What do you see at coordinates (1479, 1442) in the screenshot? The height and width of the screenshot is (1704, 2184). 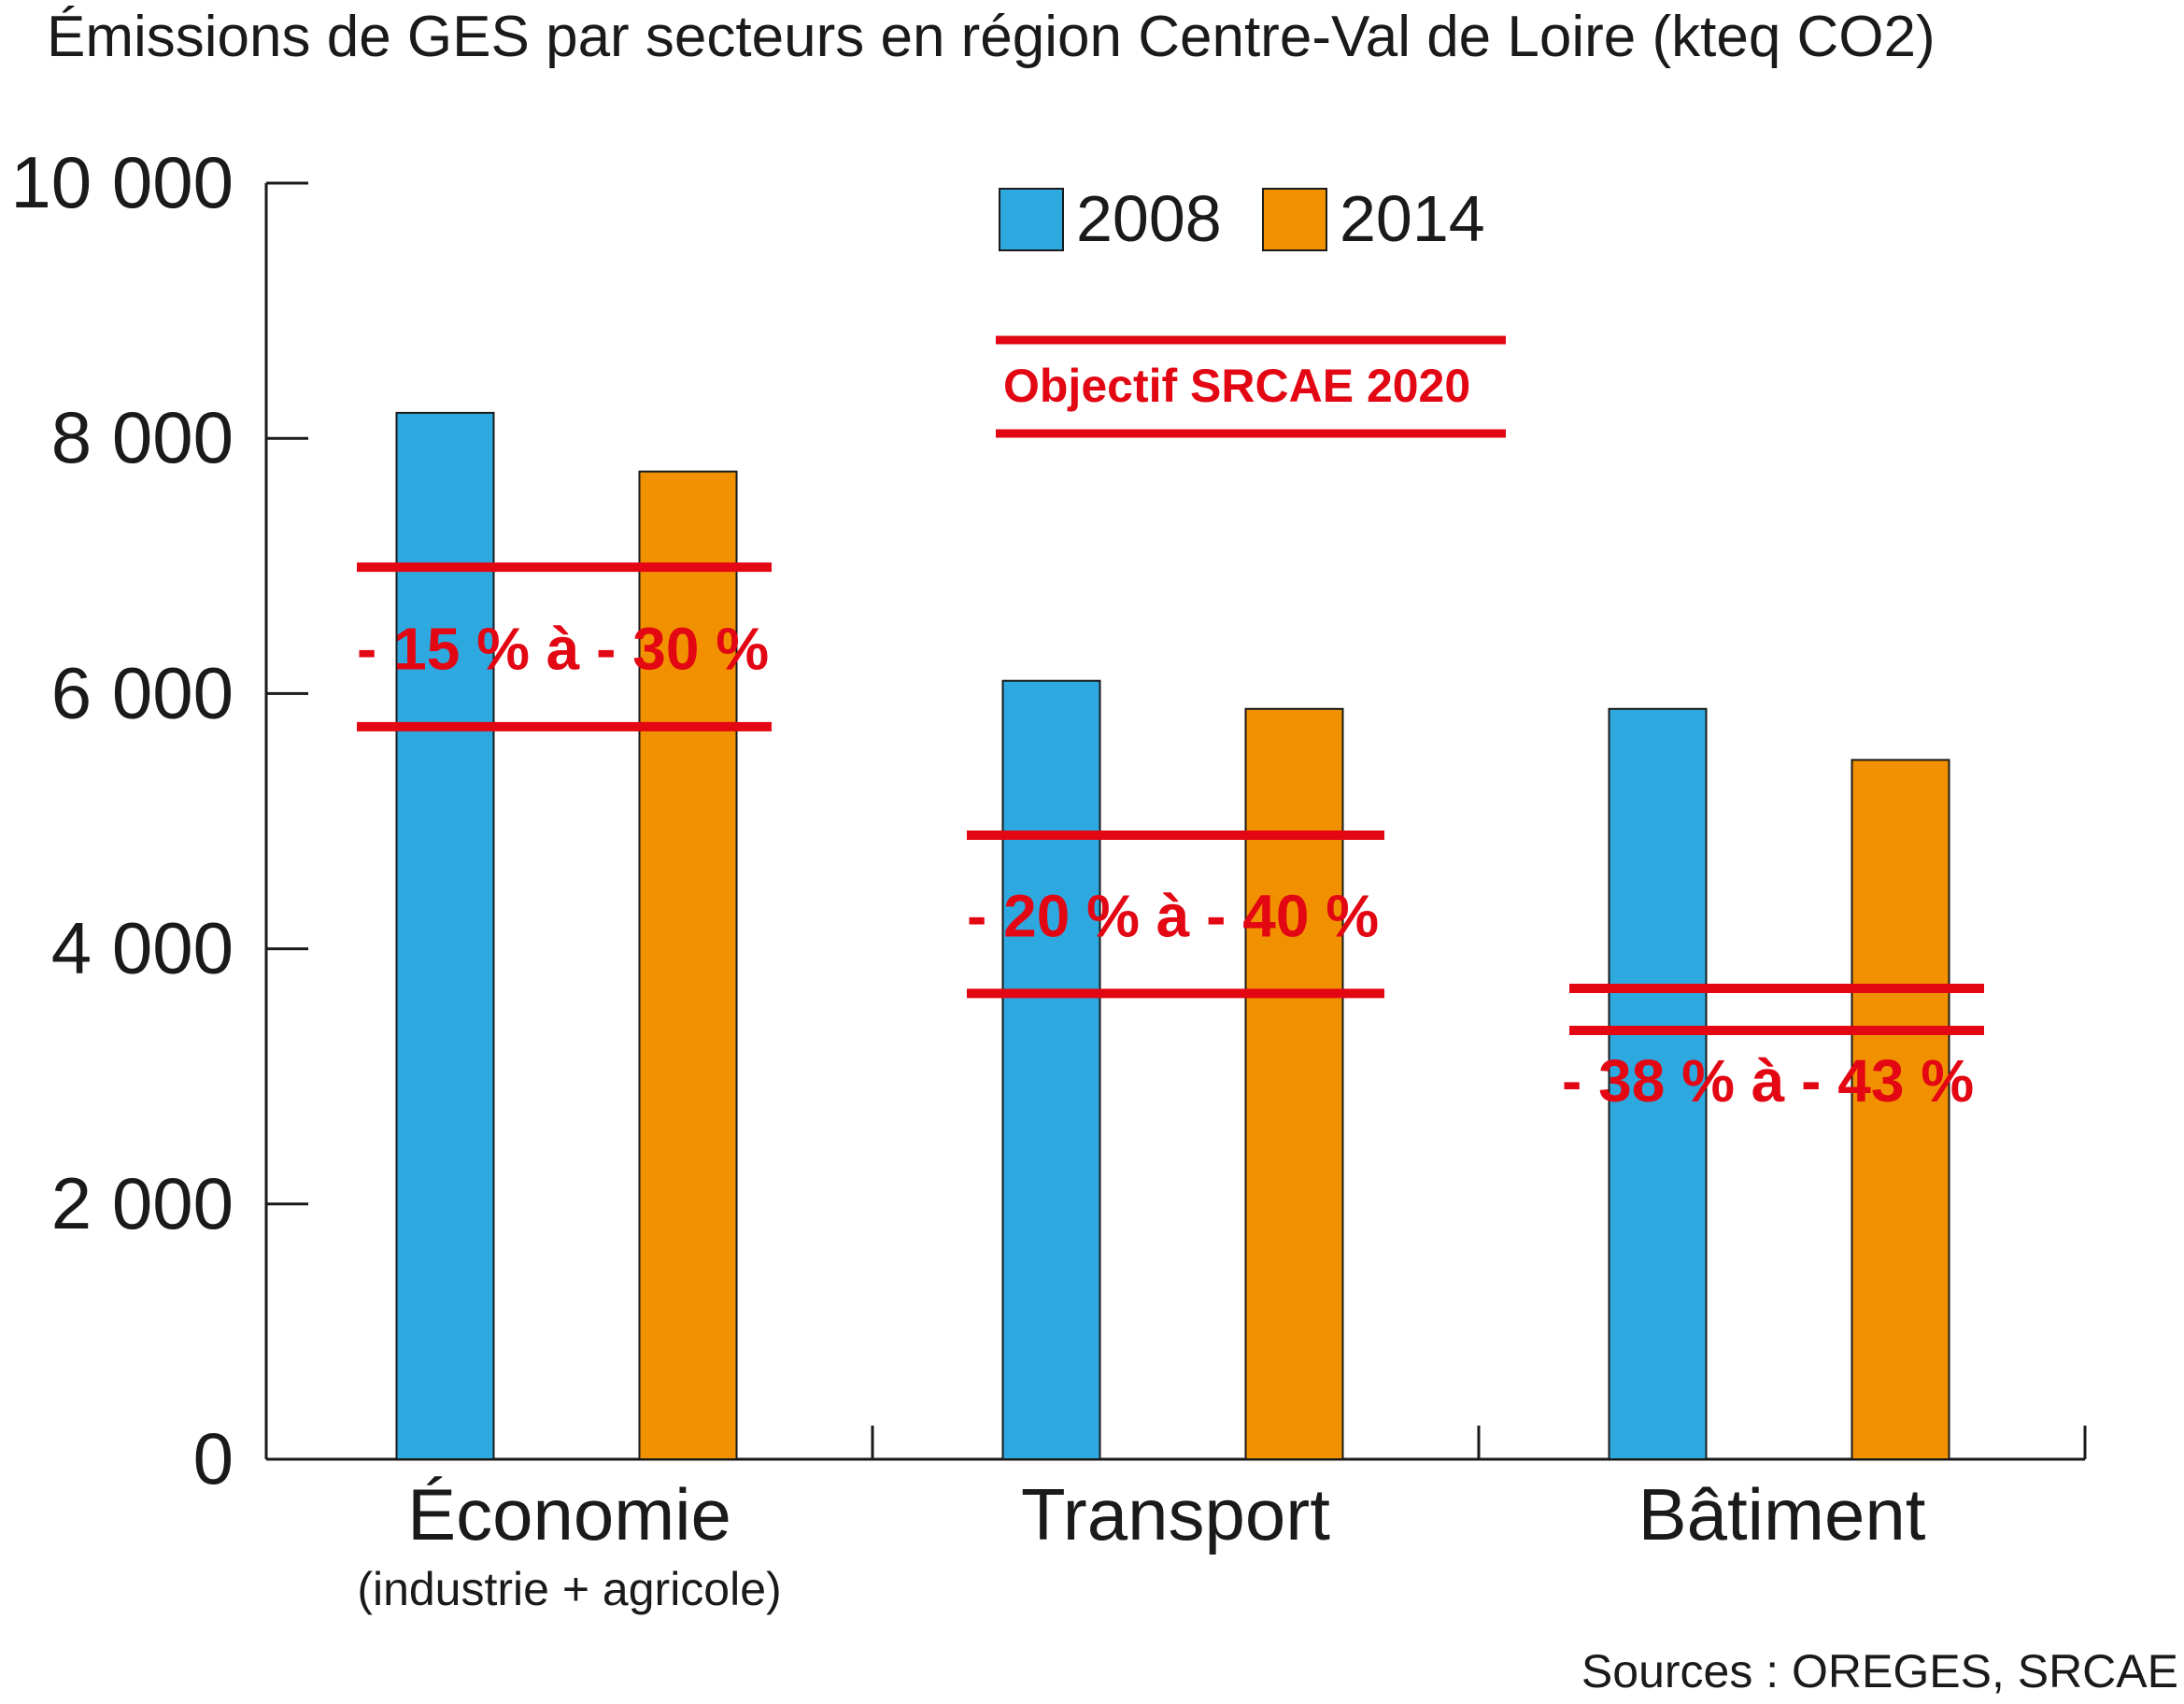 I see `x-ticks` at bounding box center [1479, 1442].